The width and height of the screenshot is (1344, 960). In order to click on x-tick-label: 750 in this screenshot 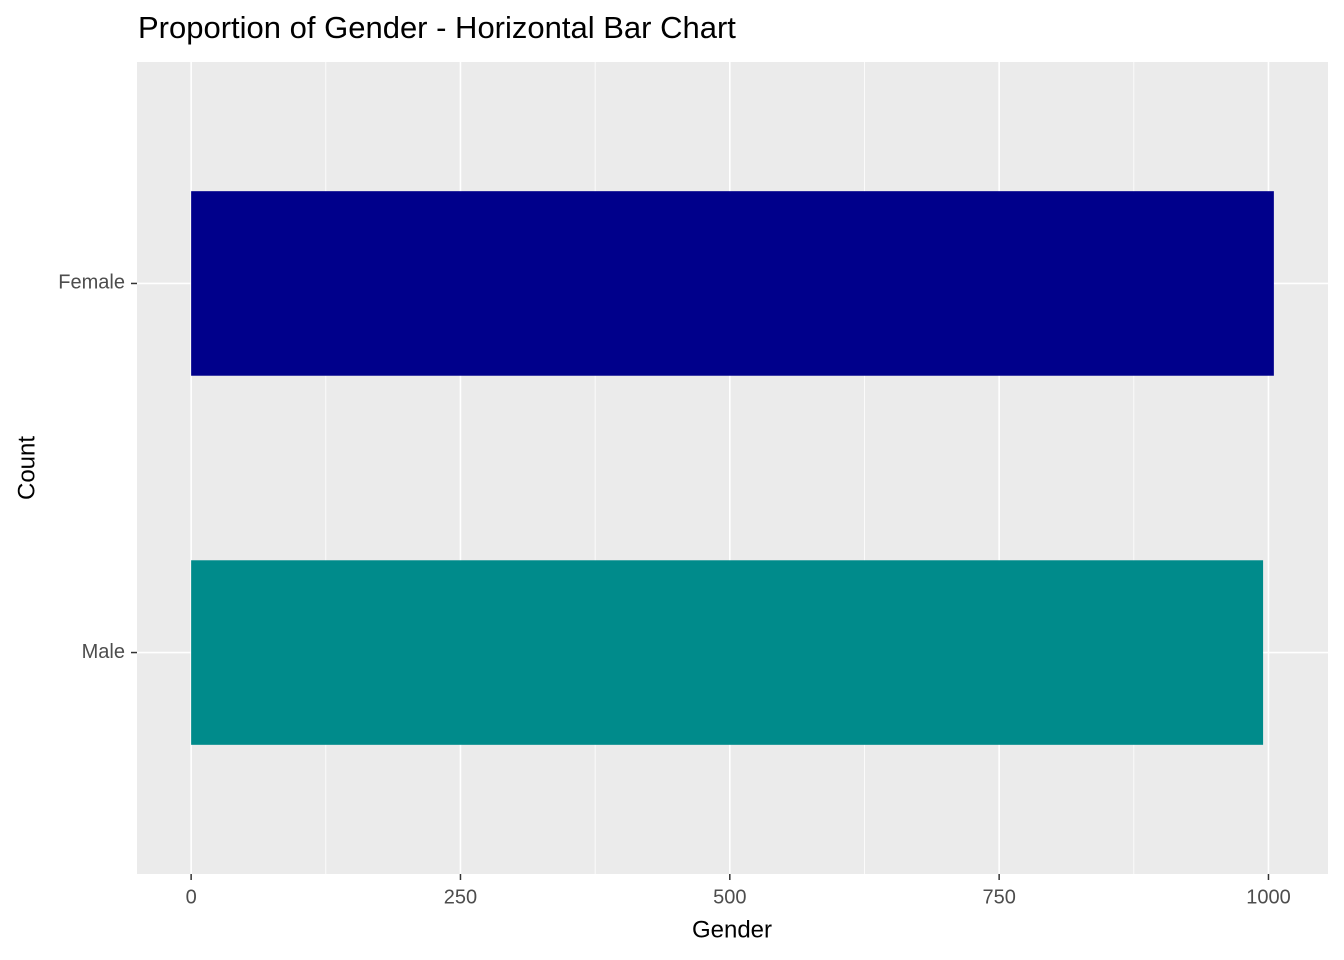, I will do `click(998, 897)`.